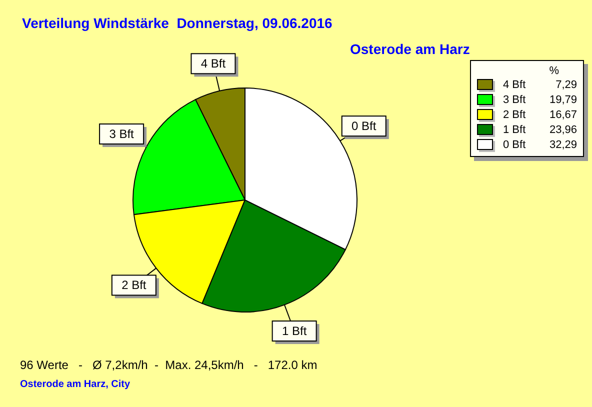  Describe the element at coordinates (515, 114) in the screenshot. I see `legend-label: 2 Bft` at that location.